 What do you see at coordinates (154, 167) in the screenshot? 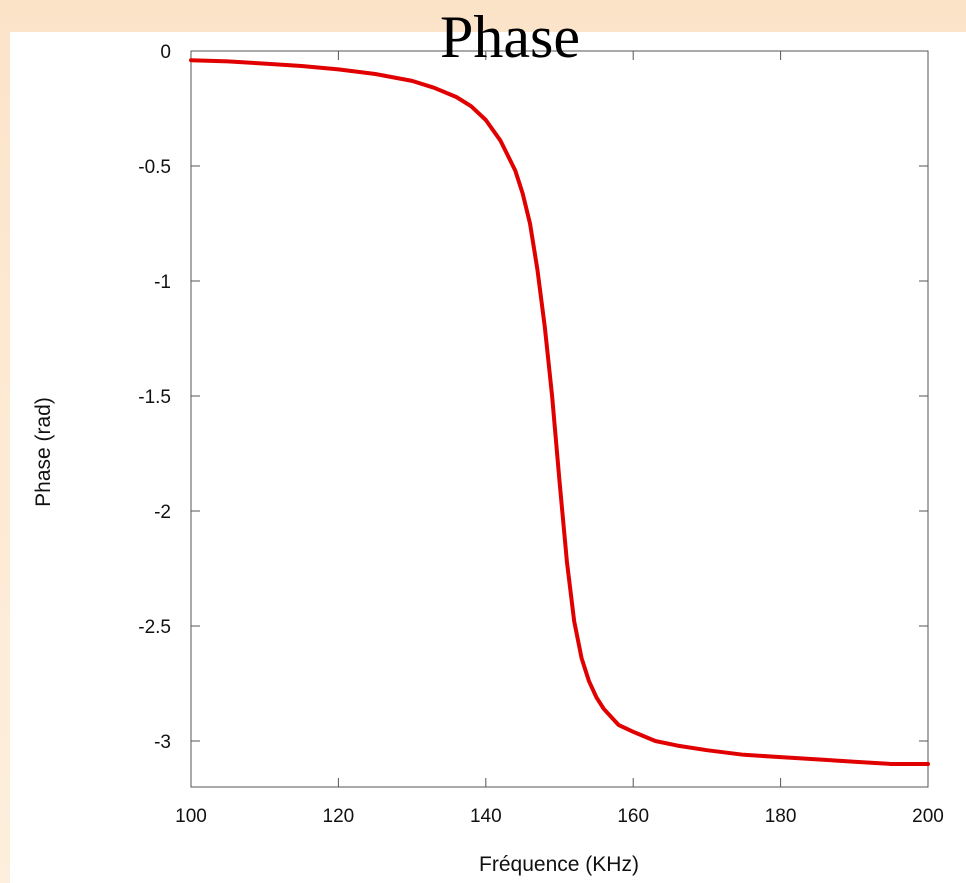
I see `y-tick-label: -0.5` at bounding box center [154, 167].